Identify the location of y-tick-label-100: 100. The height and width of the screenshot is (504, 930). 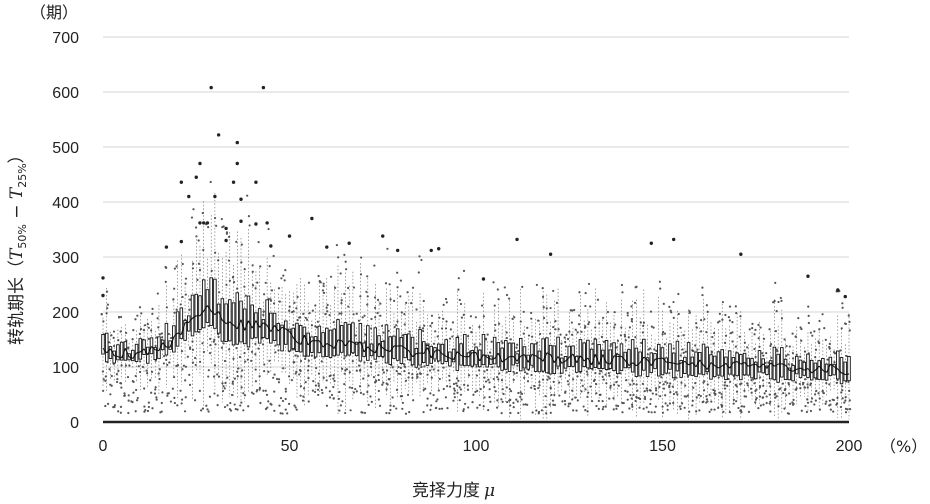
(65, 368).